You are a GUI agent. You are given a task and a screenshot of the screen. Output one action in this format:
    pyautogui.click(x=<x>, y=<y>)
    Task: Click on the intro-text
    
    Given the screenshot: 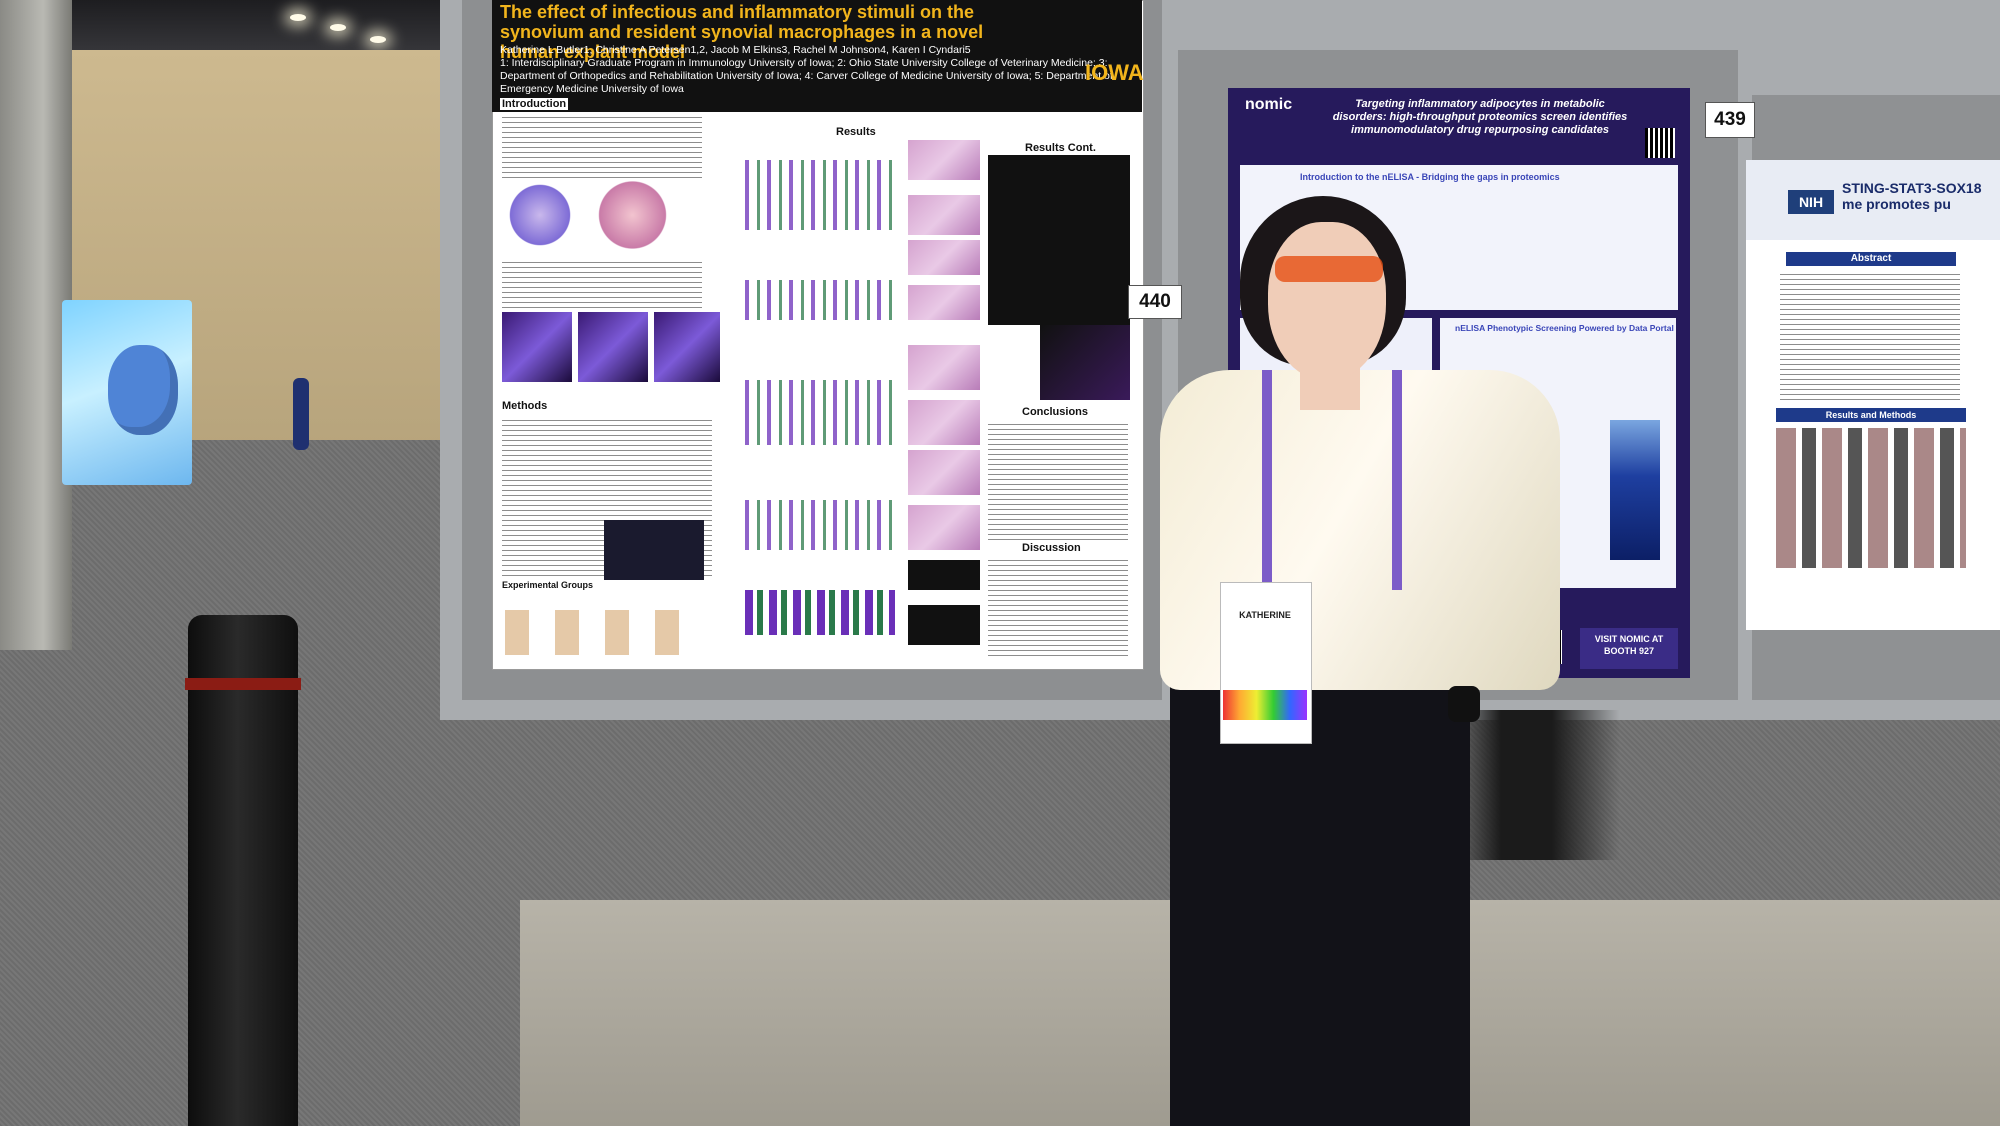 What is the action you would take?
    pyautogui.click(x=602, y=145)
    